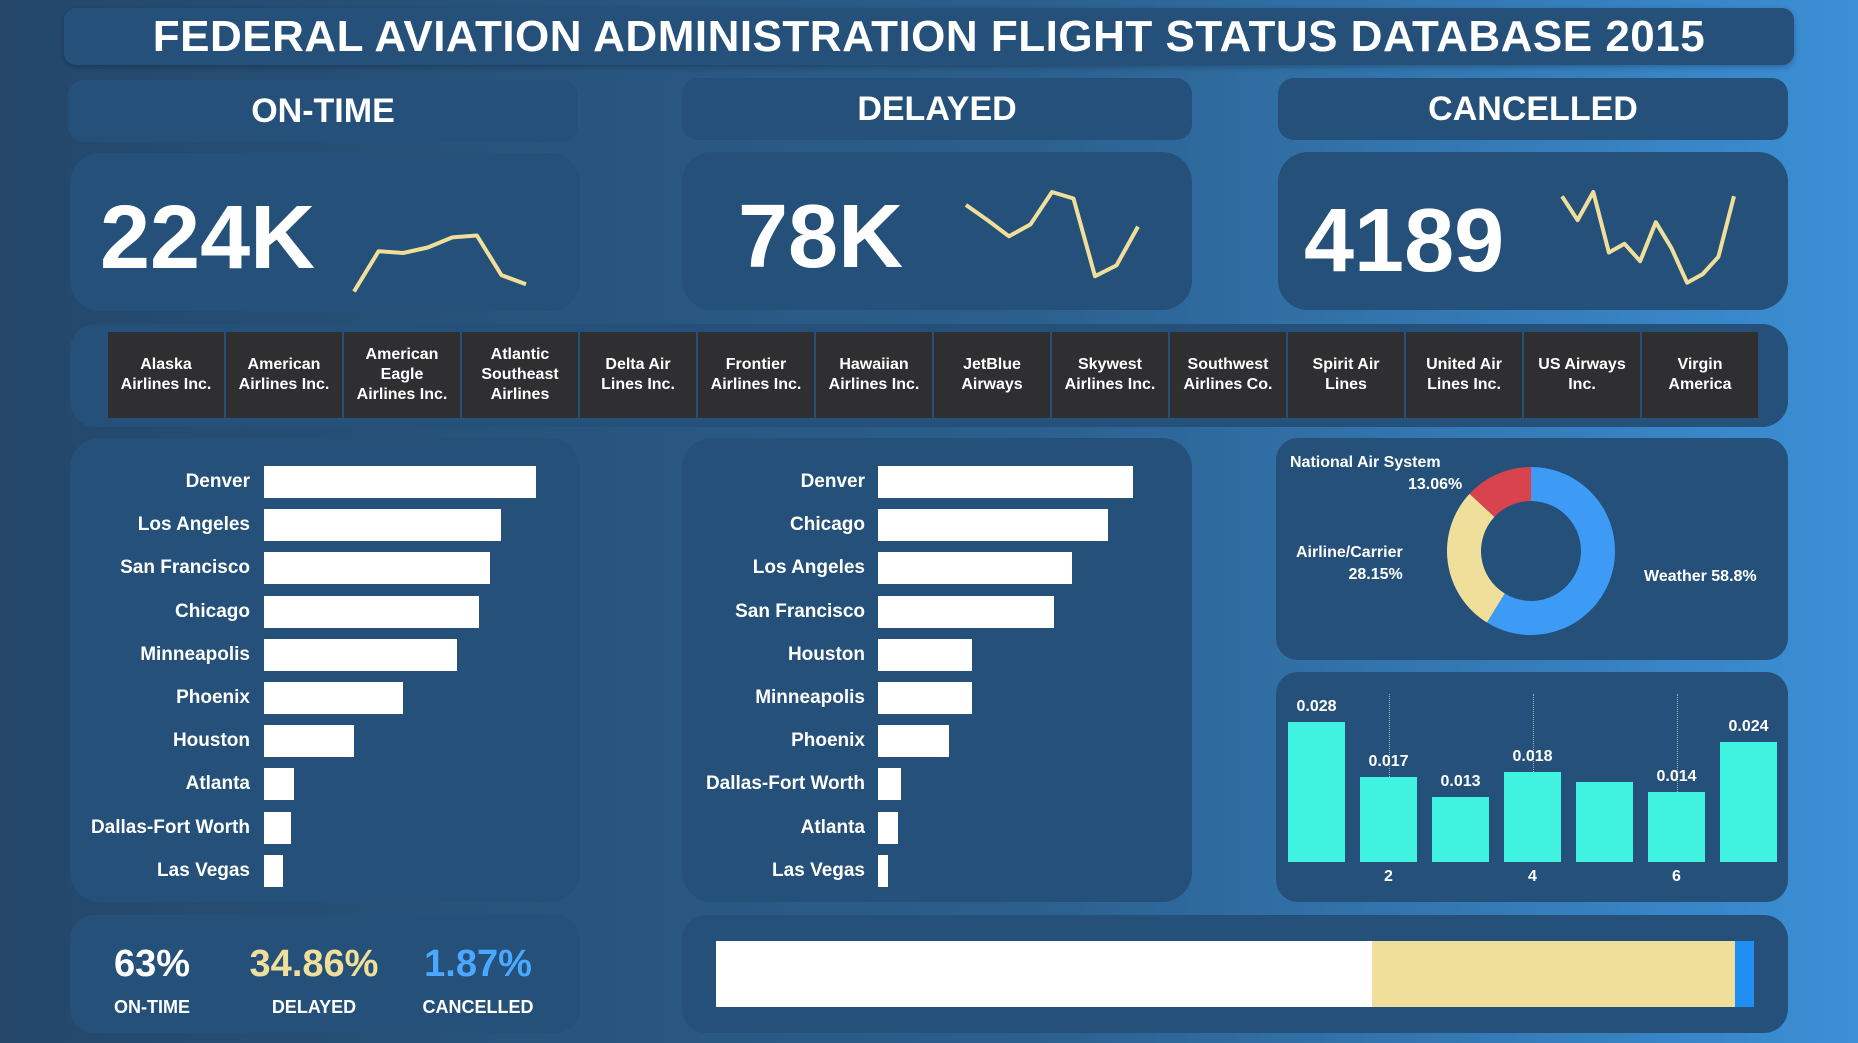  I want to click on day-value-label: 0.024, so click(1748, 726).